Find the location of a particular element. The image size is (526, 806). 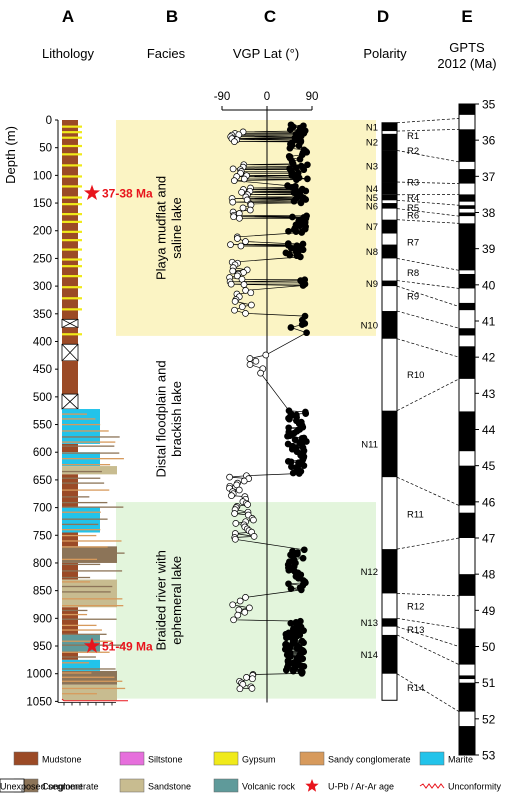

legend-cross-box is located at coordinates (12, 785).